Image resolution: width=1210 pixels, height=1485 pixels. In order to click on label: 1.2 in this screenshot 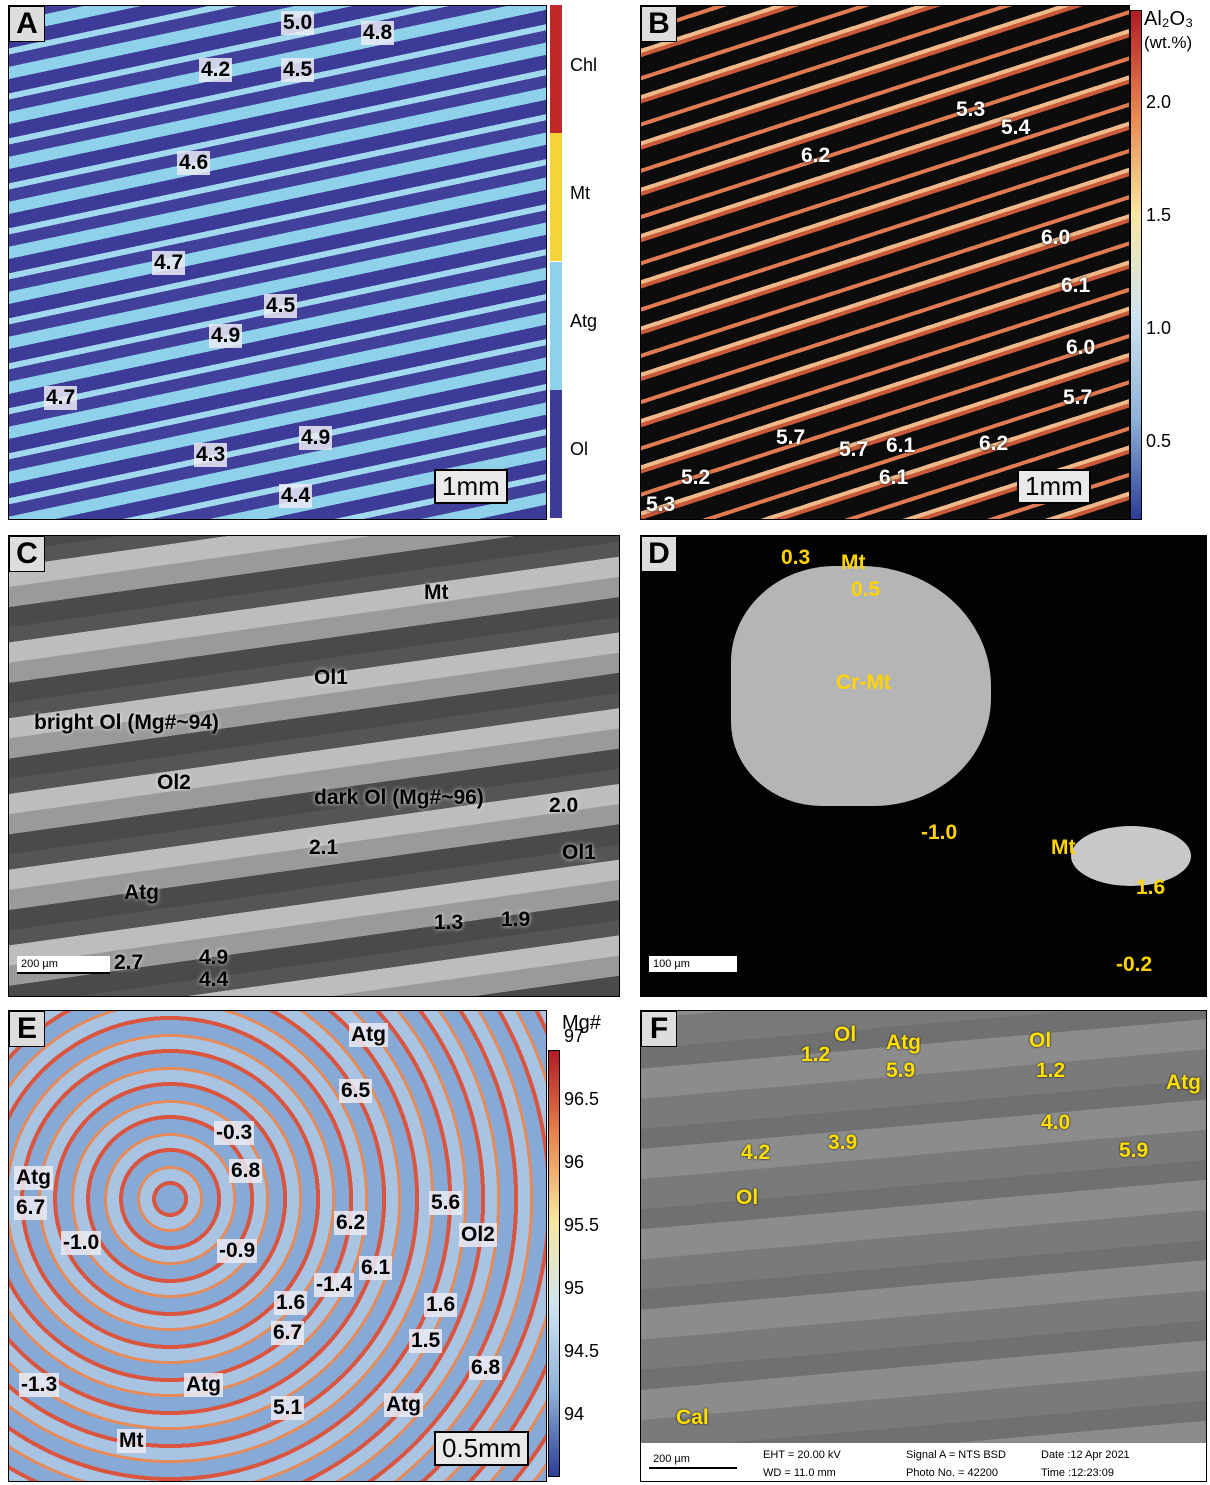, I will do `click(1051, 1070)`.